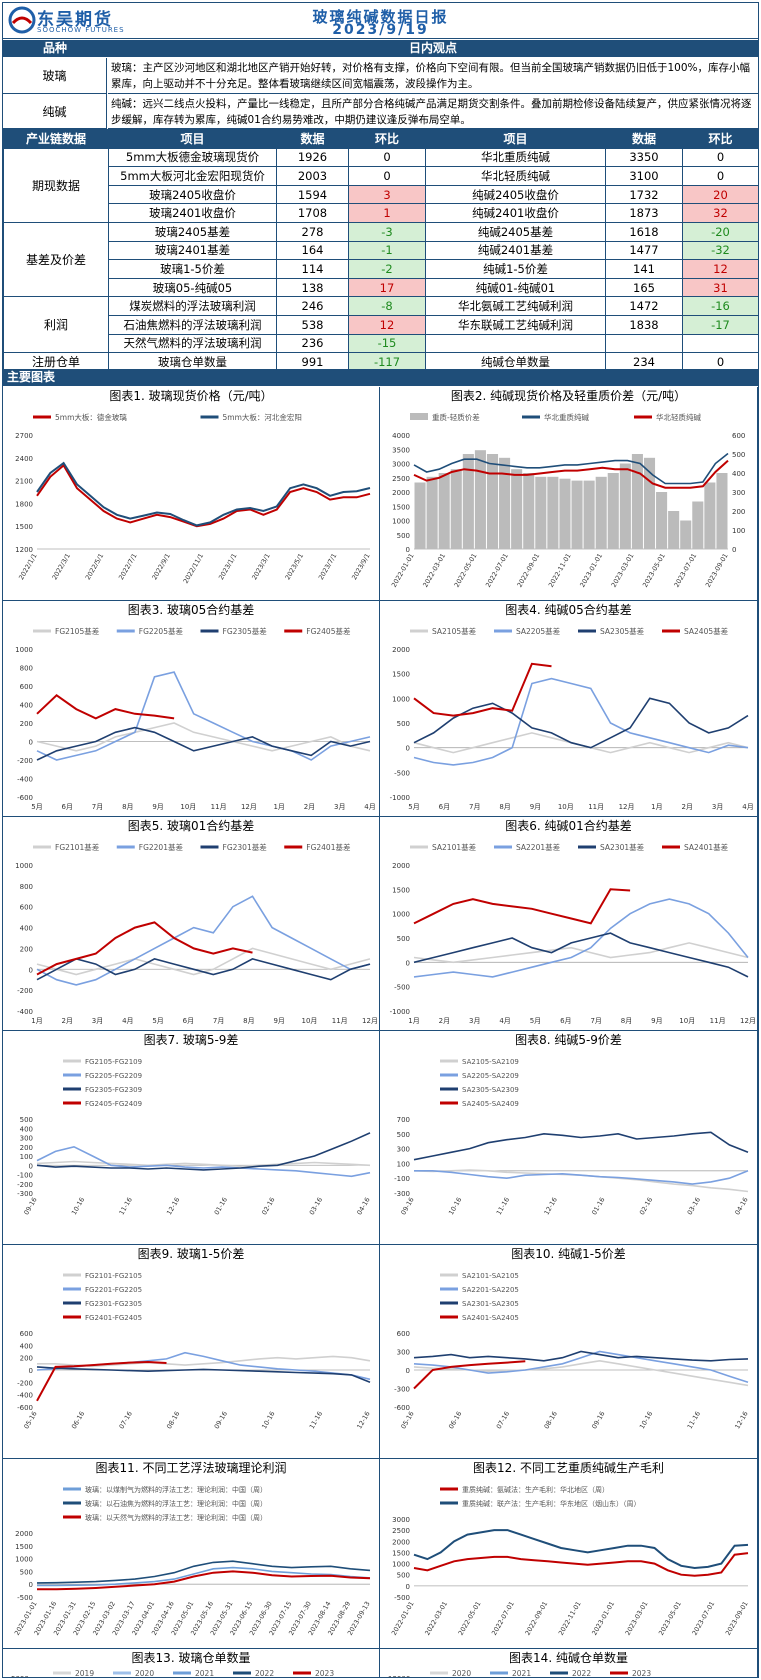  Describe the element at coordinates (569, 847) in the screenshot. I see `chart-legend: SA2101基差 SA2201基差 SA2301基差 SA2401基差` at that location.